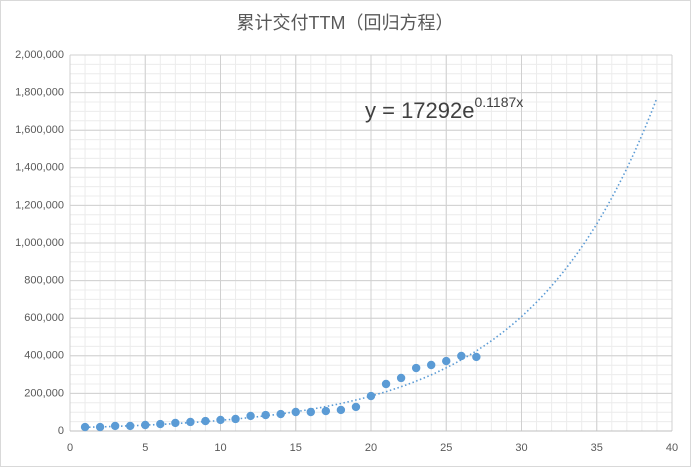  What do you see at coordinates (44, 356) in the screenshot?
I see `y-tick-label: 400,000` at bounding box center [44, 356].